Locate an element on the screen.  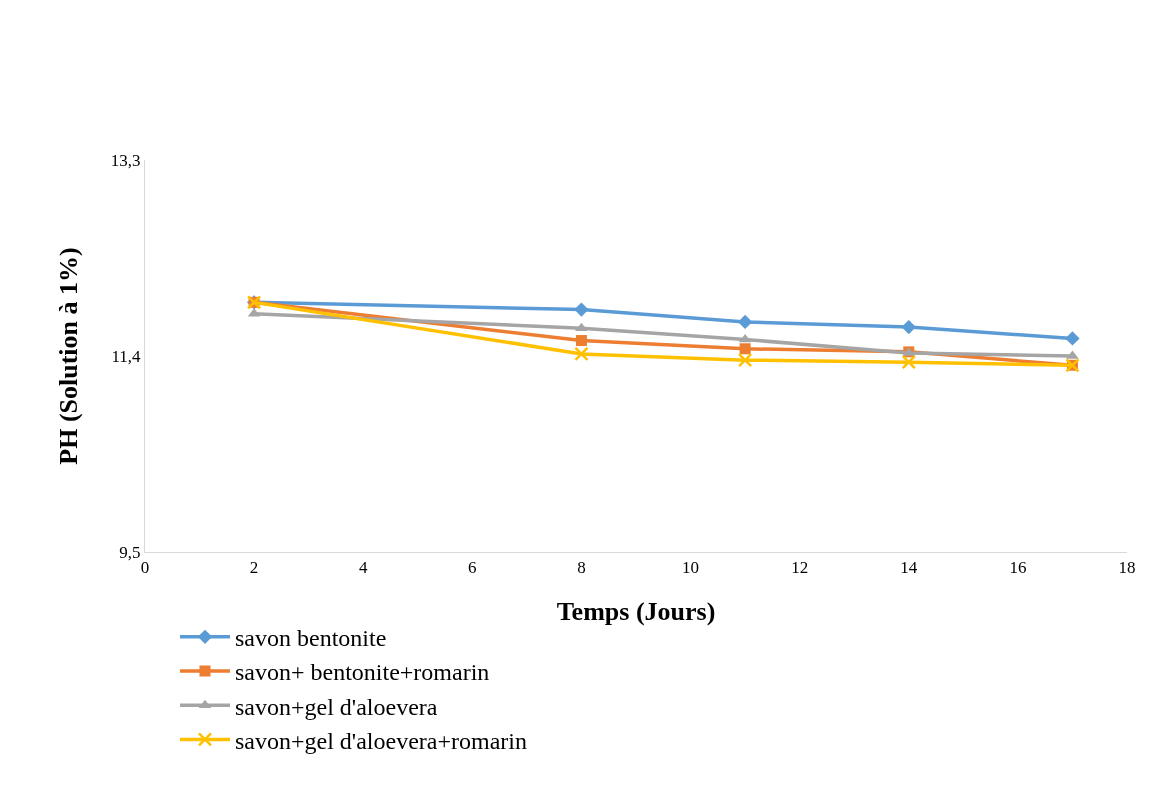
x-tick-label: 18 is located at coordinates (1127, 568).